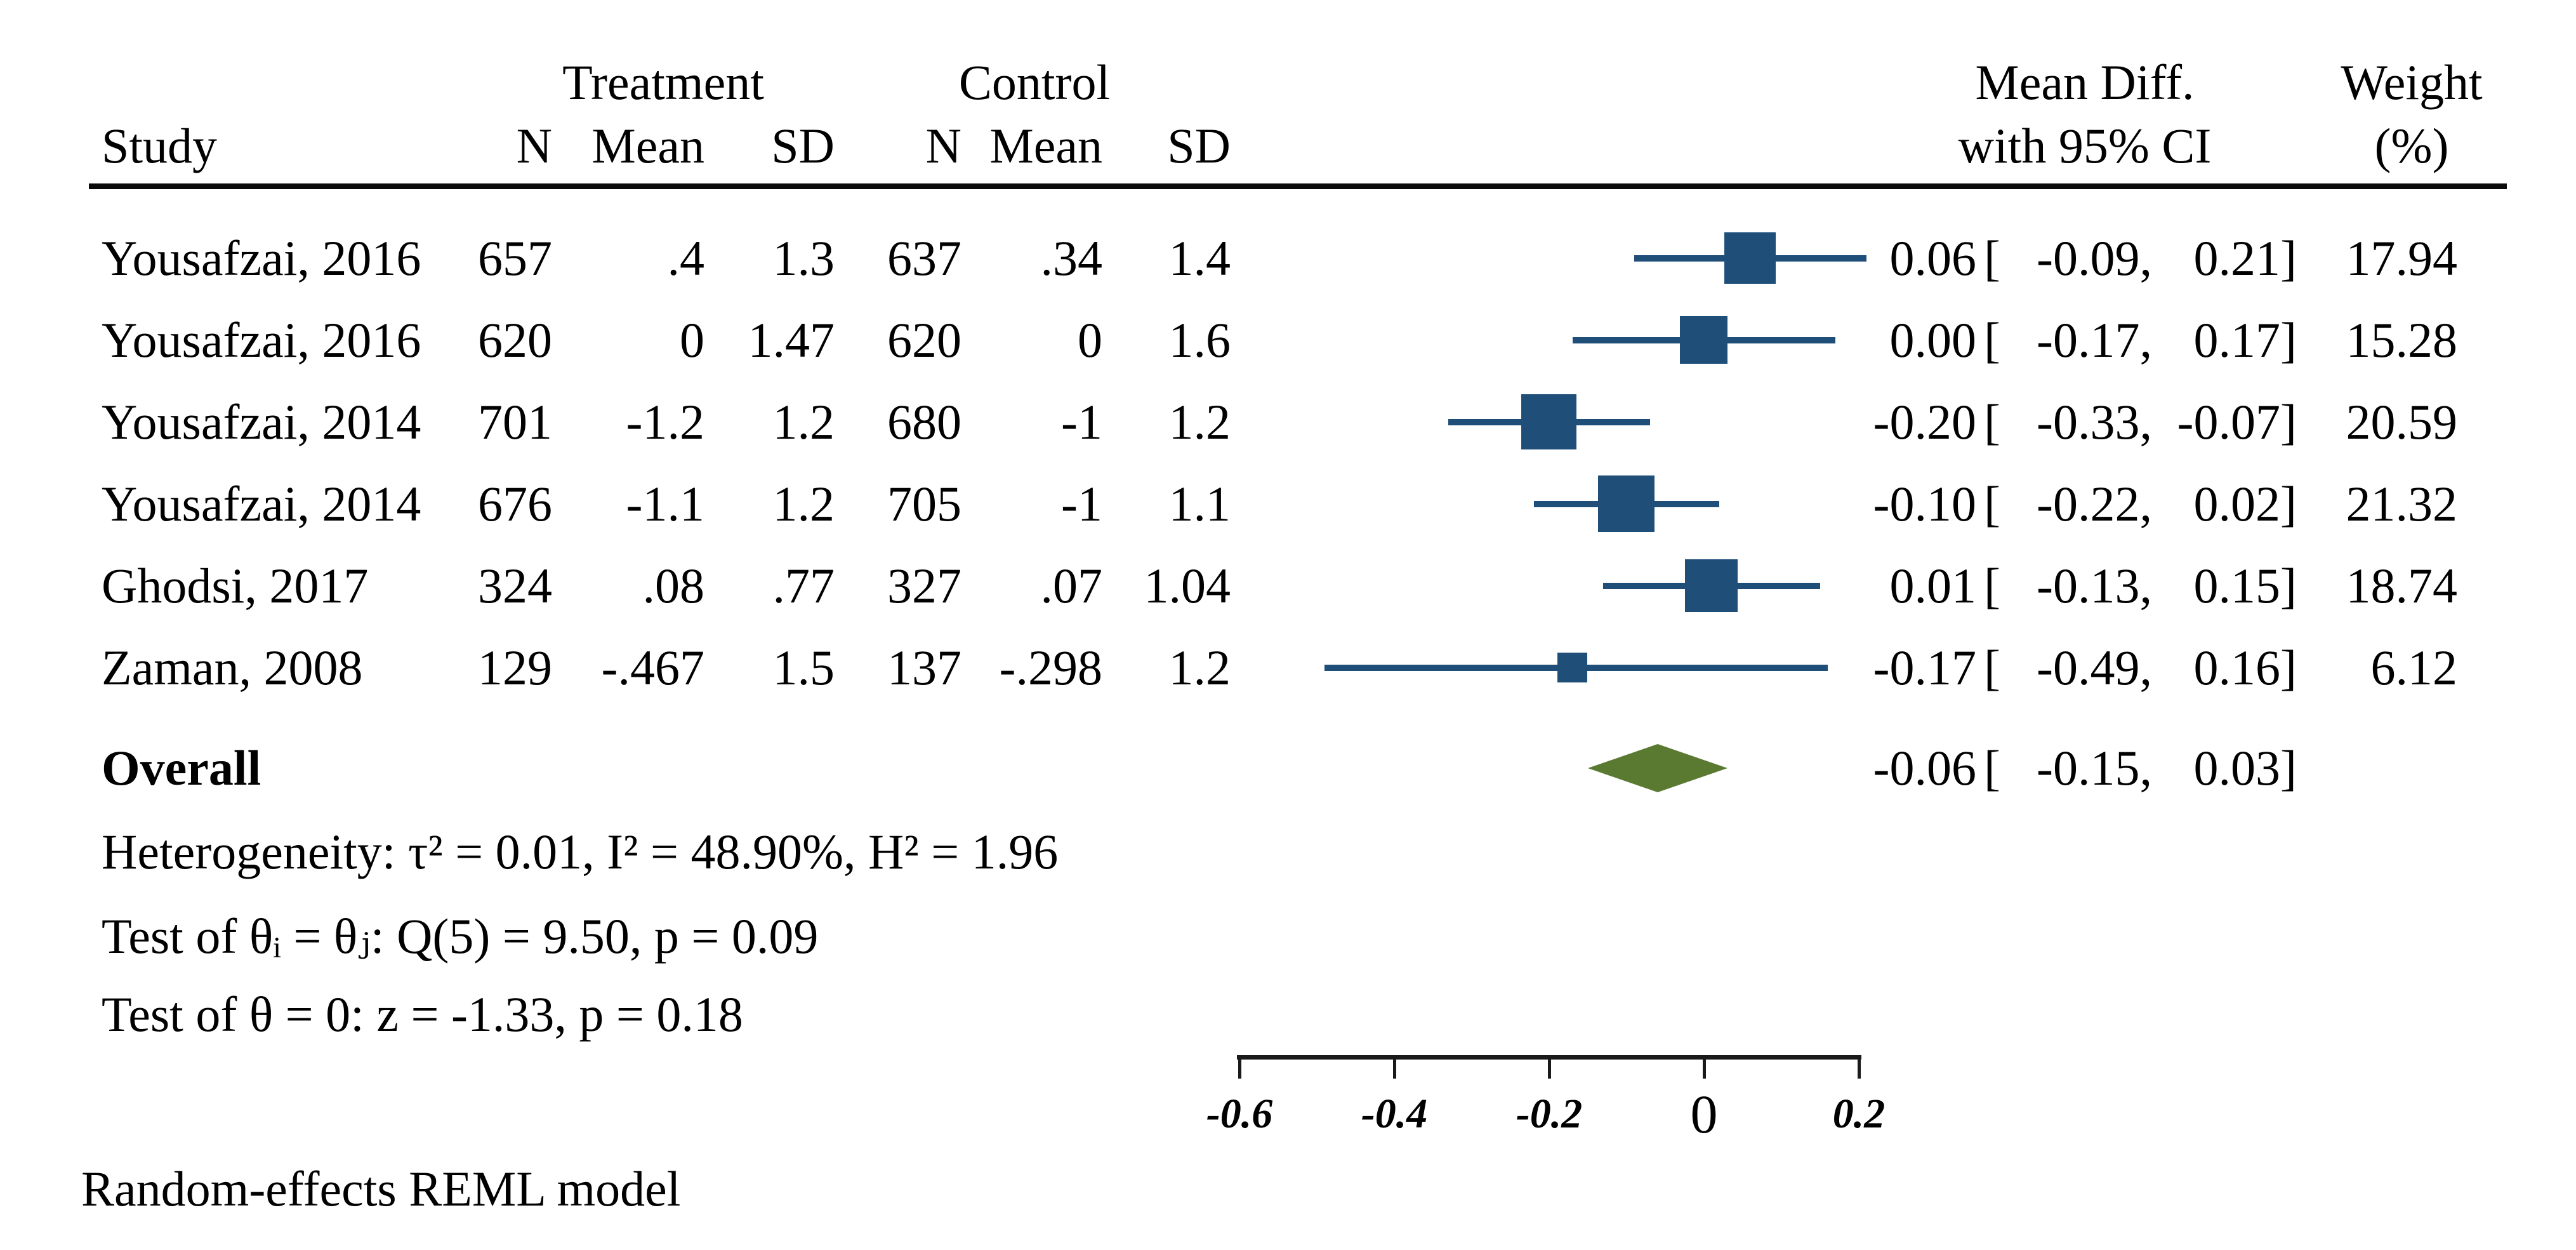  I want to click on treatment-sd-value: 1.3, so click(804, 258).